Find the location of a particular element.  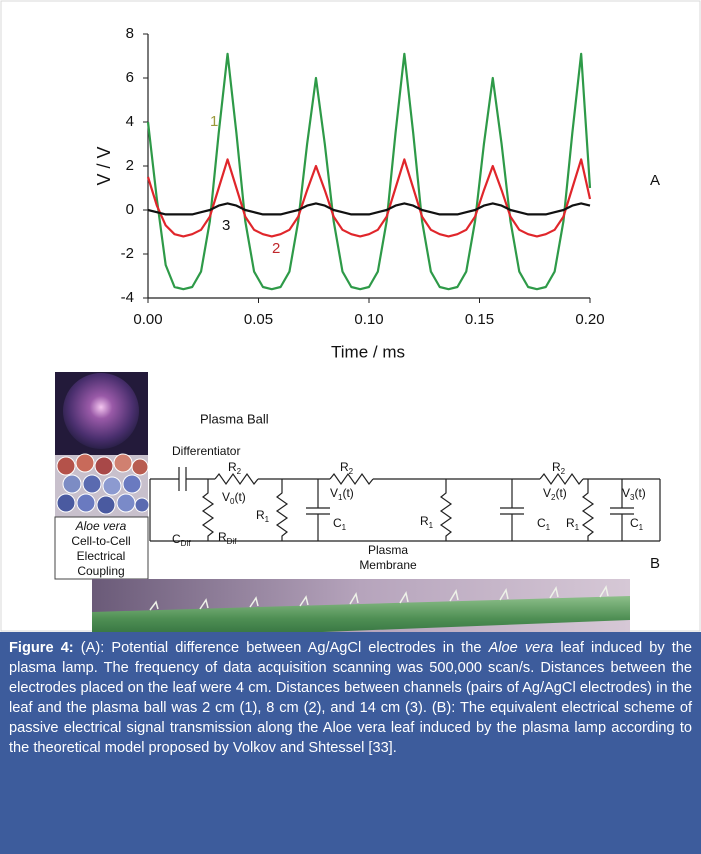

circuit-label: CDif is located at coordinates (181, 540).